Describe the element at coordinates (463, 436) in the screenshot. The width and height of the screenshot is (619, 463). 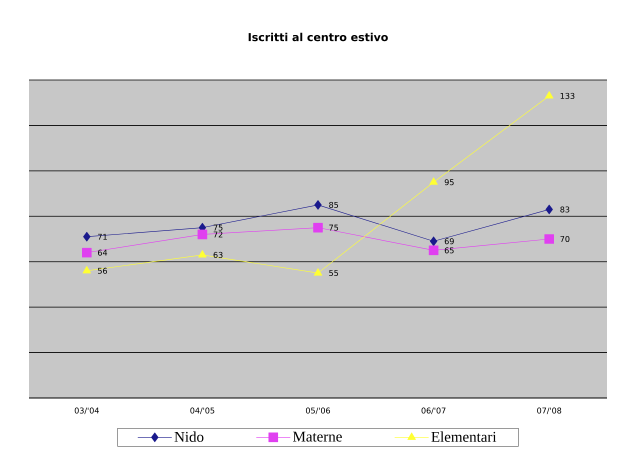
I see `legend-label: Elementari` at that location.